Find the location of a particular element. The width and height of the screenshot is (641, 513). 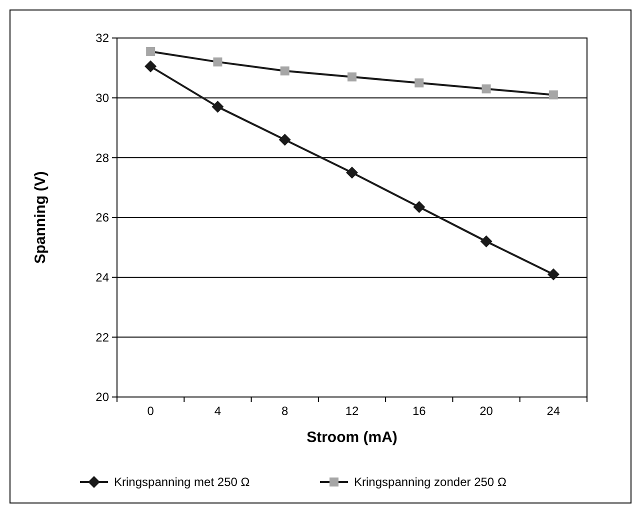

y-tick-label: 24 is located at coordinates (103, 277).